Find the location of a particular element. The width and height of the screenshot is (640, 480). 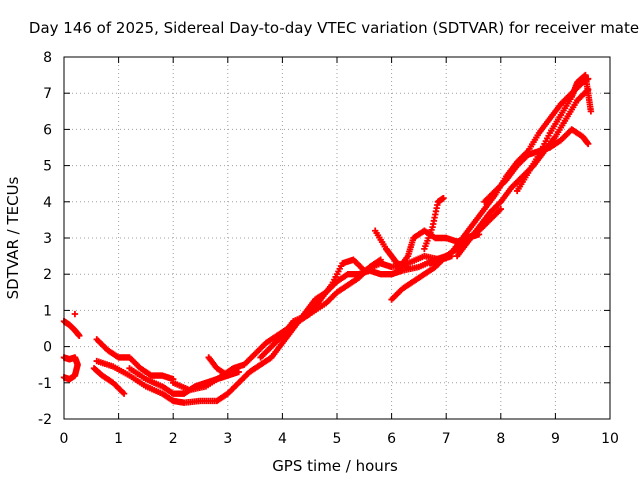

y-tick-label: 5 is located at coordinates (47, 167).